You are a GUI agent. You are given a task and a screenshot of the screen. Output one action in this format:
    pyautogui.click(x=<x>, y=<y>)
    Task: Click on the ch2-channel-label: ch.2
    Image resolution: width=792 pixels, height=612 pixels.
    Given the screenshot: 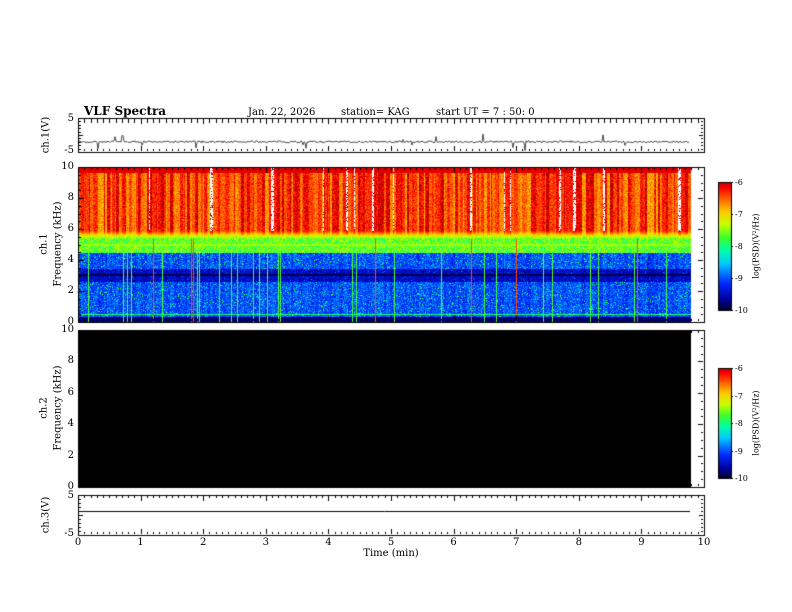 What is the action you would take?
    pyautogui.click(x=44, y=408)
    